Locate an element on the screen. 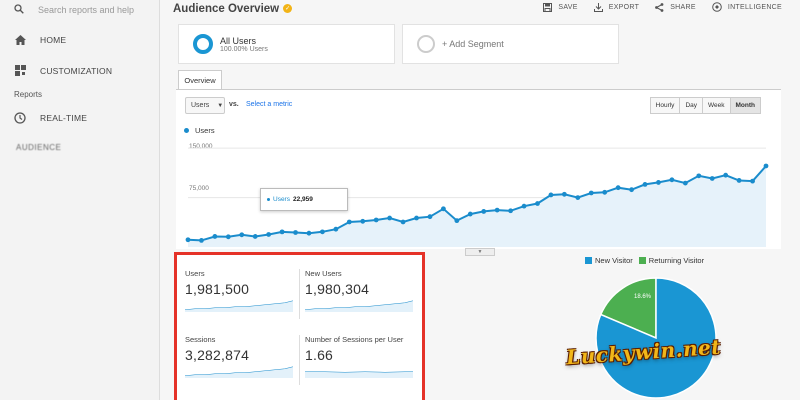 Image resolution: width=800 pixels, height=400 pixels. segment-ring-icon is located at coordinates (203, 44).